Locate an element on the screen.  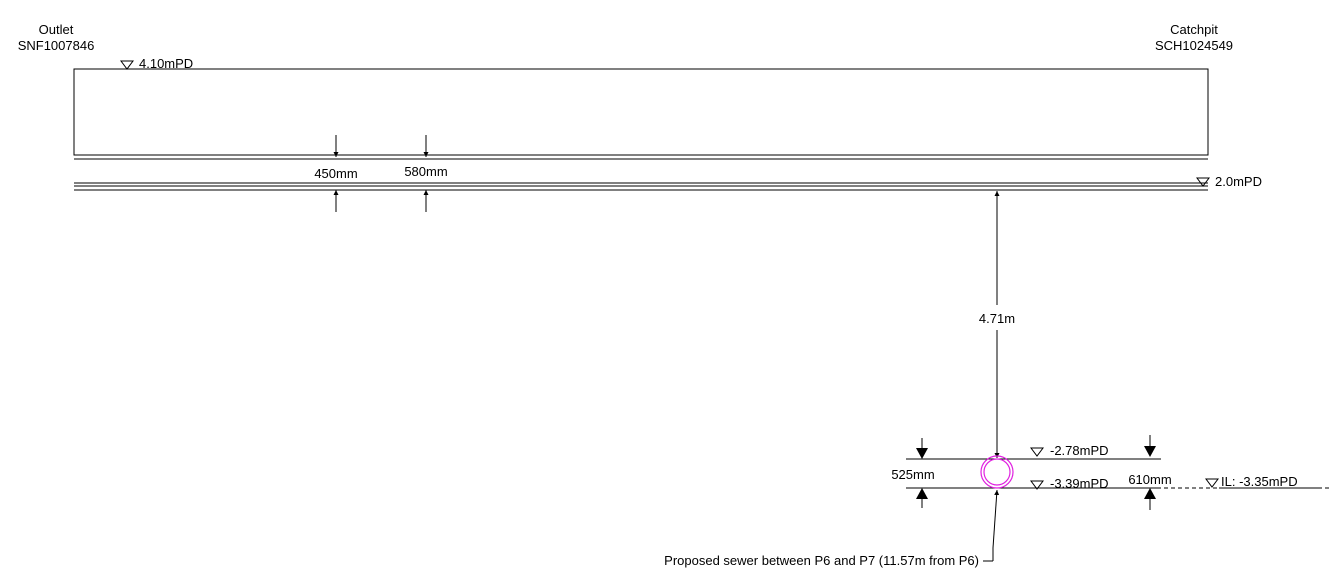
dim-525-arrow-bottom-icon is located at coordinates (922, 493).